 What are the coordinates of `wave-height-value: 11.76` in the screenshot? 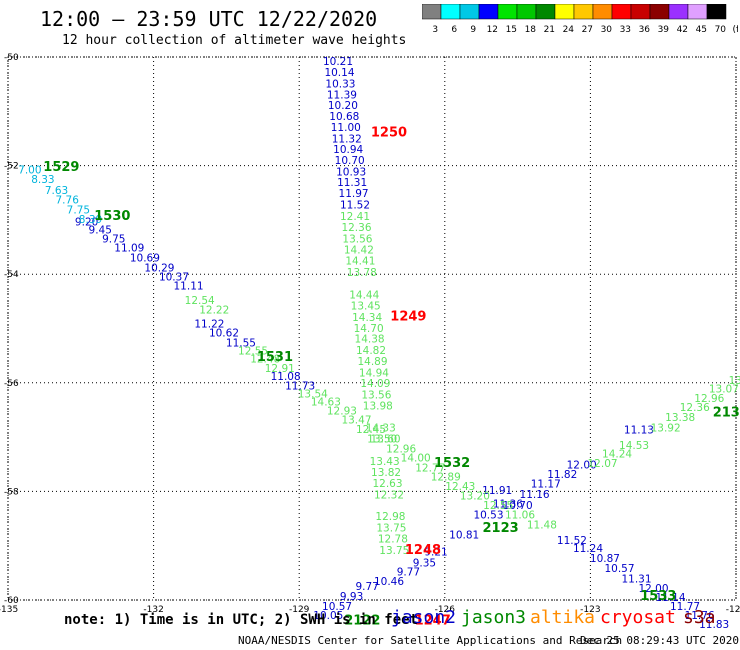 It's located at (700, 616).